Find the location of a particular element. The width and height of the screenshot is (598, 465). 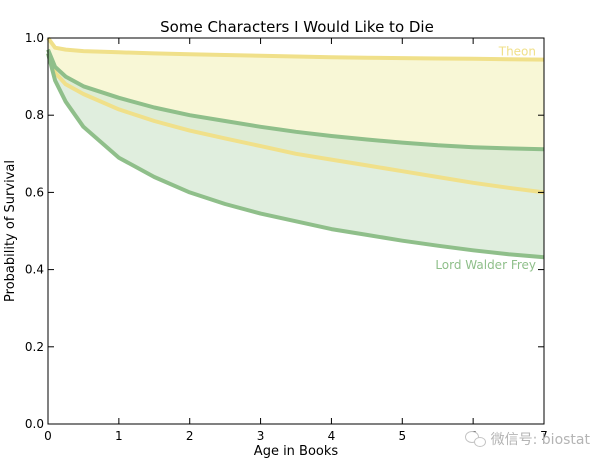

series-label-theon: Theon is located at coordinates (517, 52).